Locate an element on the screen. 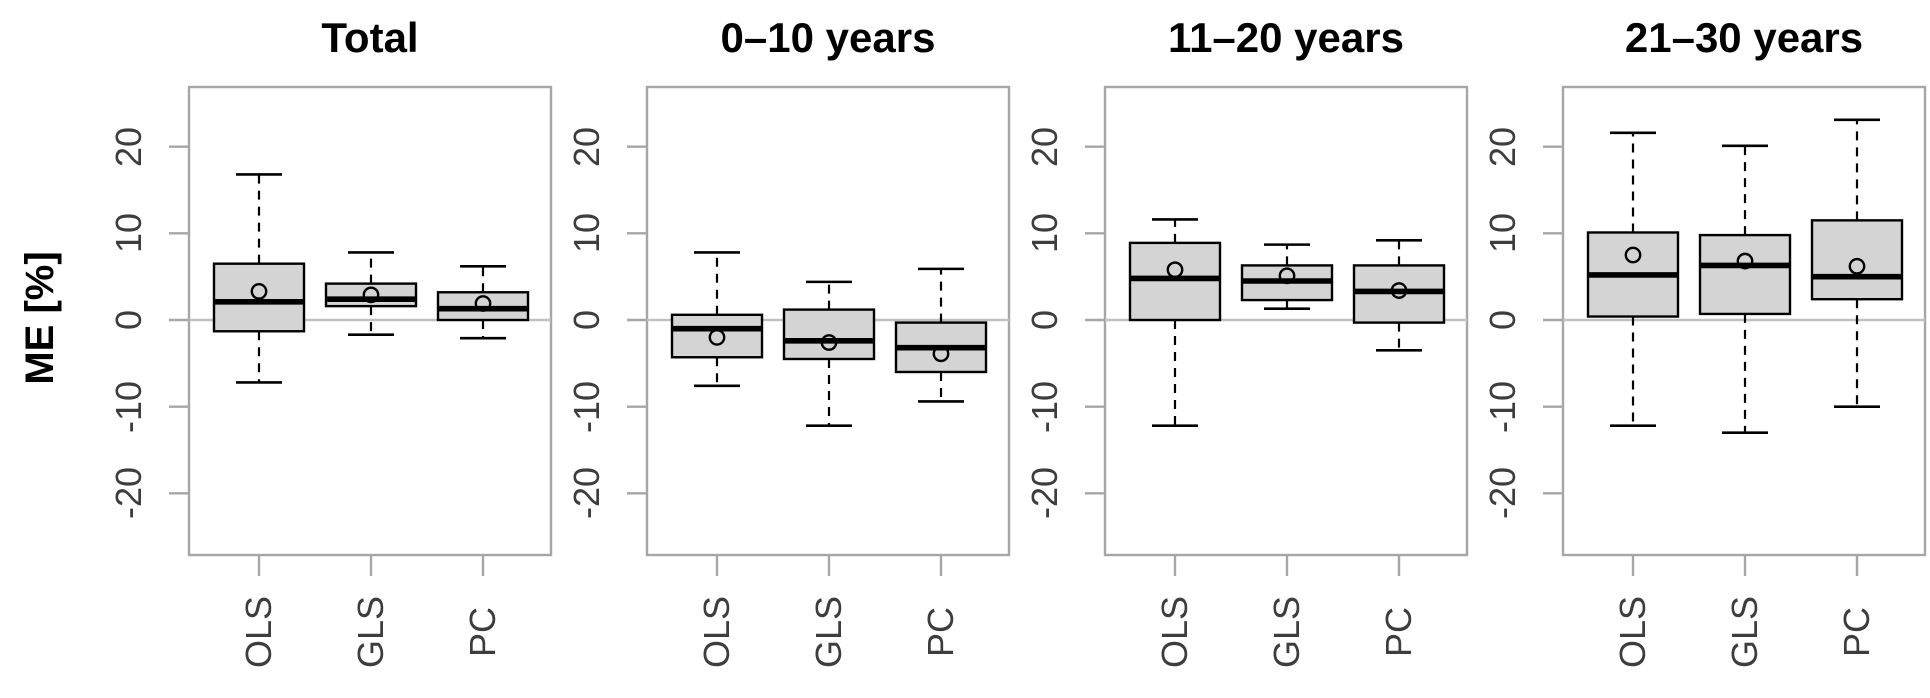 Image resolution: width=1930 pixels, height=698 pixels. box-21-30-years-pc is located at coordinates (1857, 263).